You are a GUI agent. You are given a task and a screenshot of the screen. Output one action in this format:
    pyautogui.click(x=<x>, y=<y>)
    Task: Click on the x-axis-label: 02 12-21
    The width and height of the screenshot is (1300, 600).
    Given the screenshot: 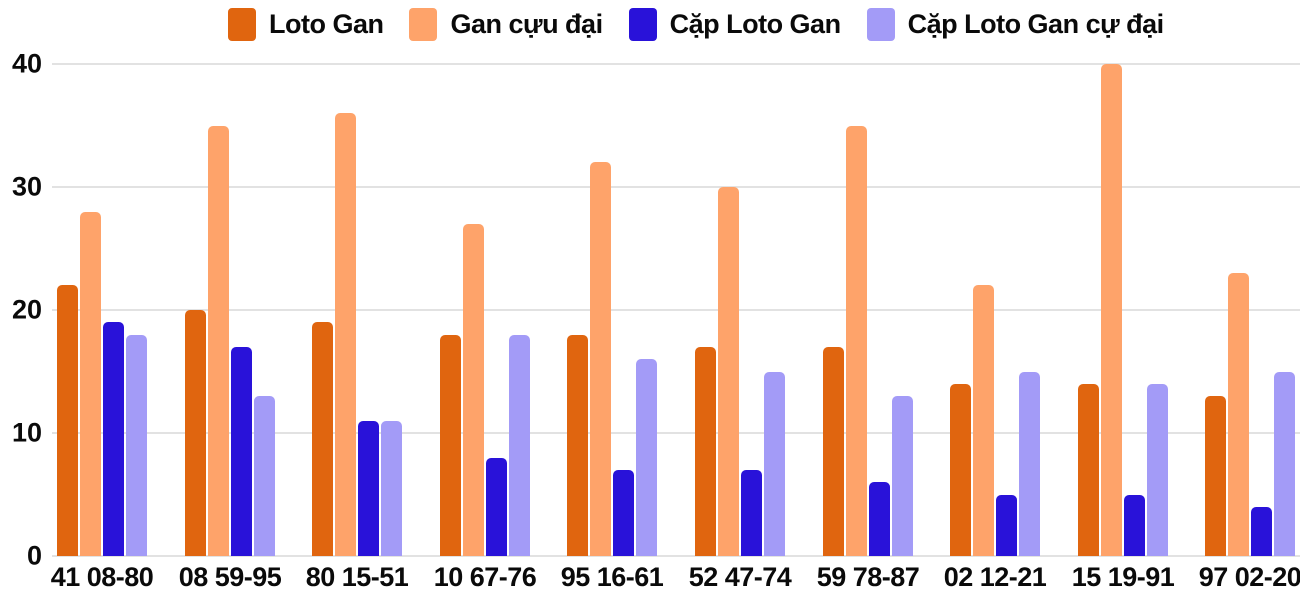 What is the action you would take?
    pyautogui.click(x=995, y=577)
    